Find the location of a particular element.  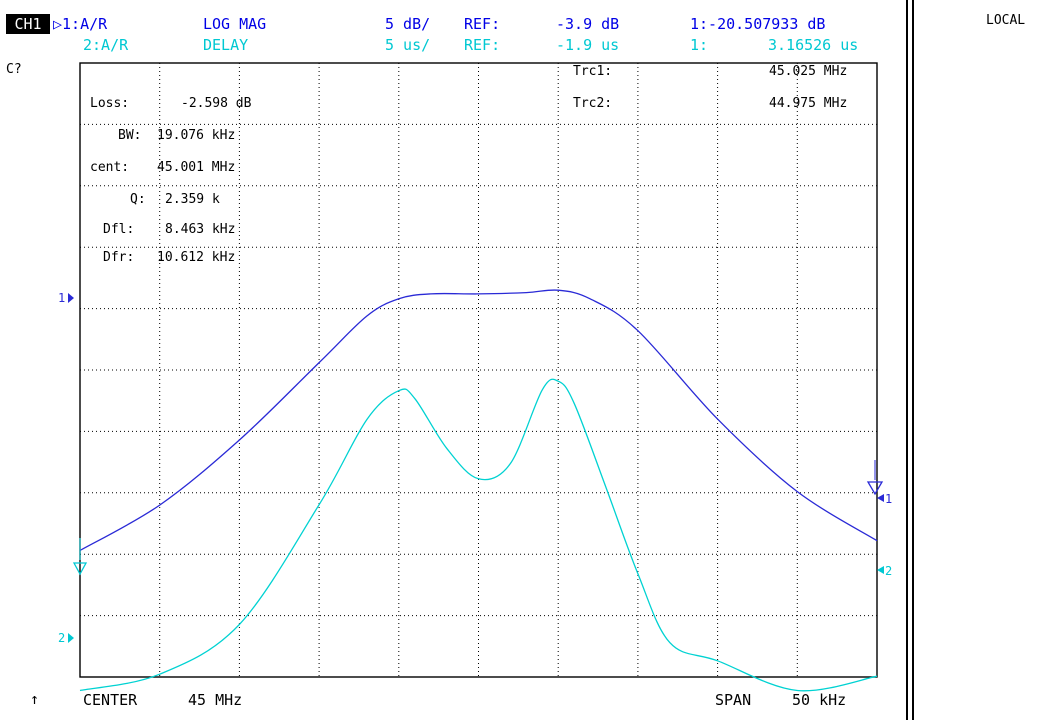

trace2-format: DELAY is located at coordinates (226, 45).